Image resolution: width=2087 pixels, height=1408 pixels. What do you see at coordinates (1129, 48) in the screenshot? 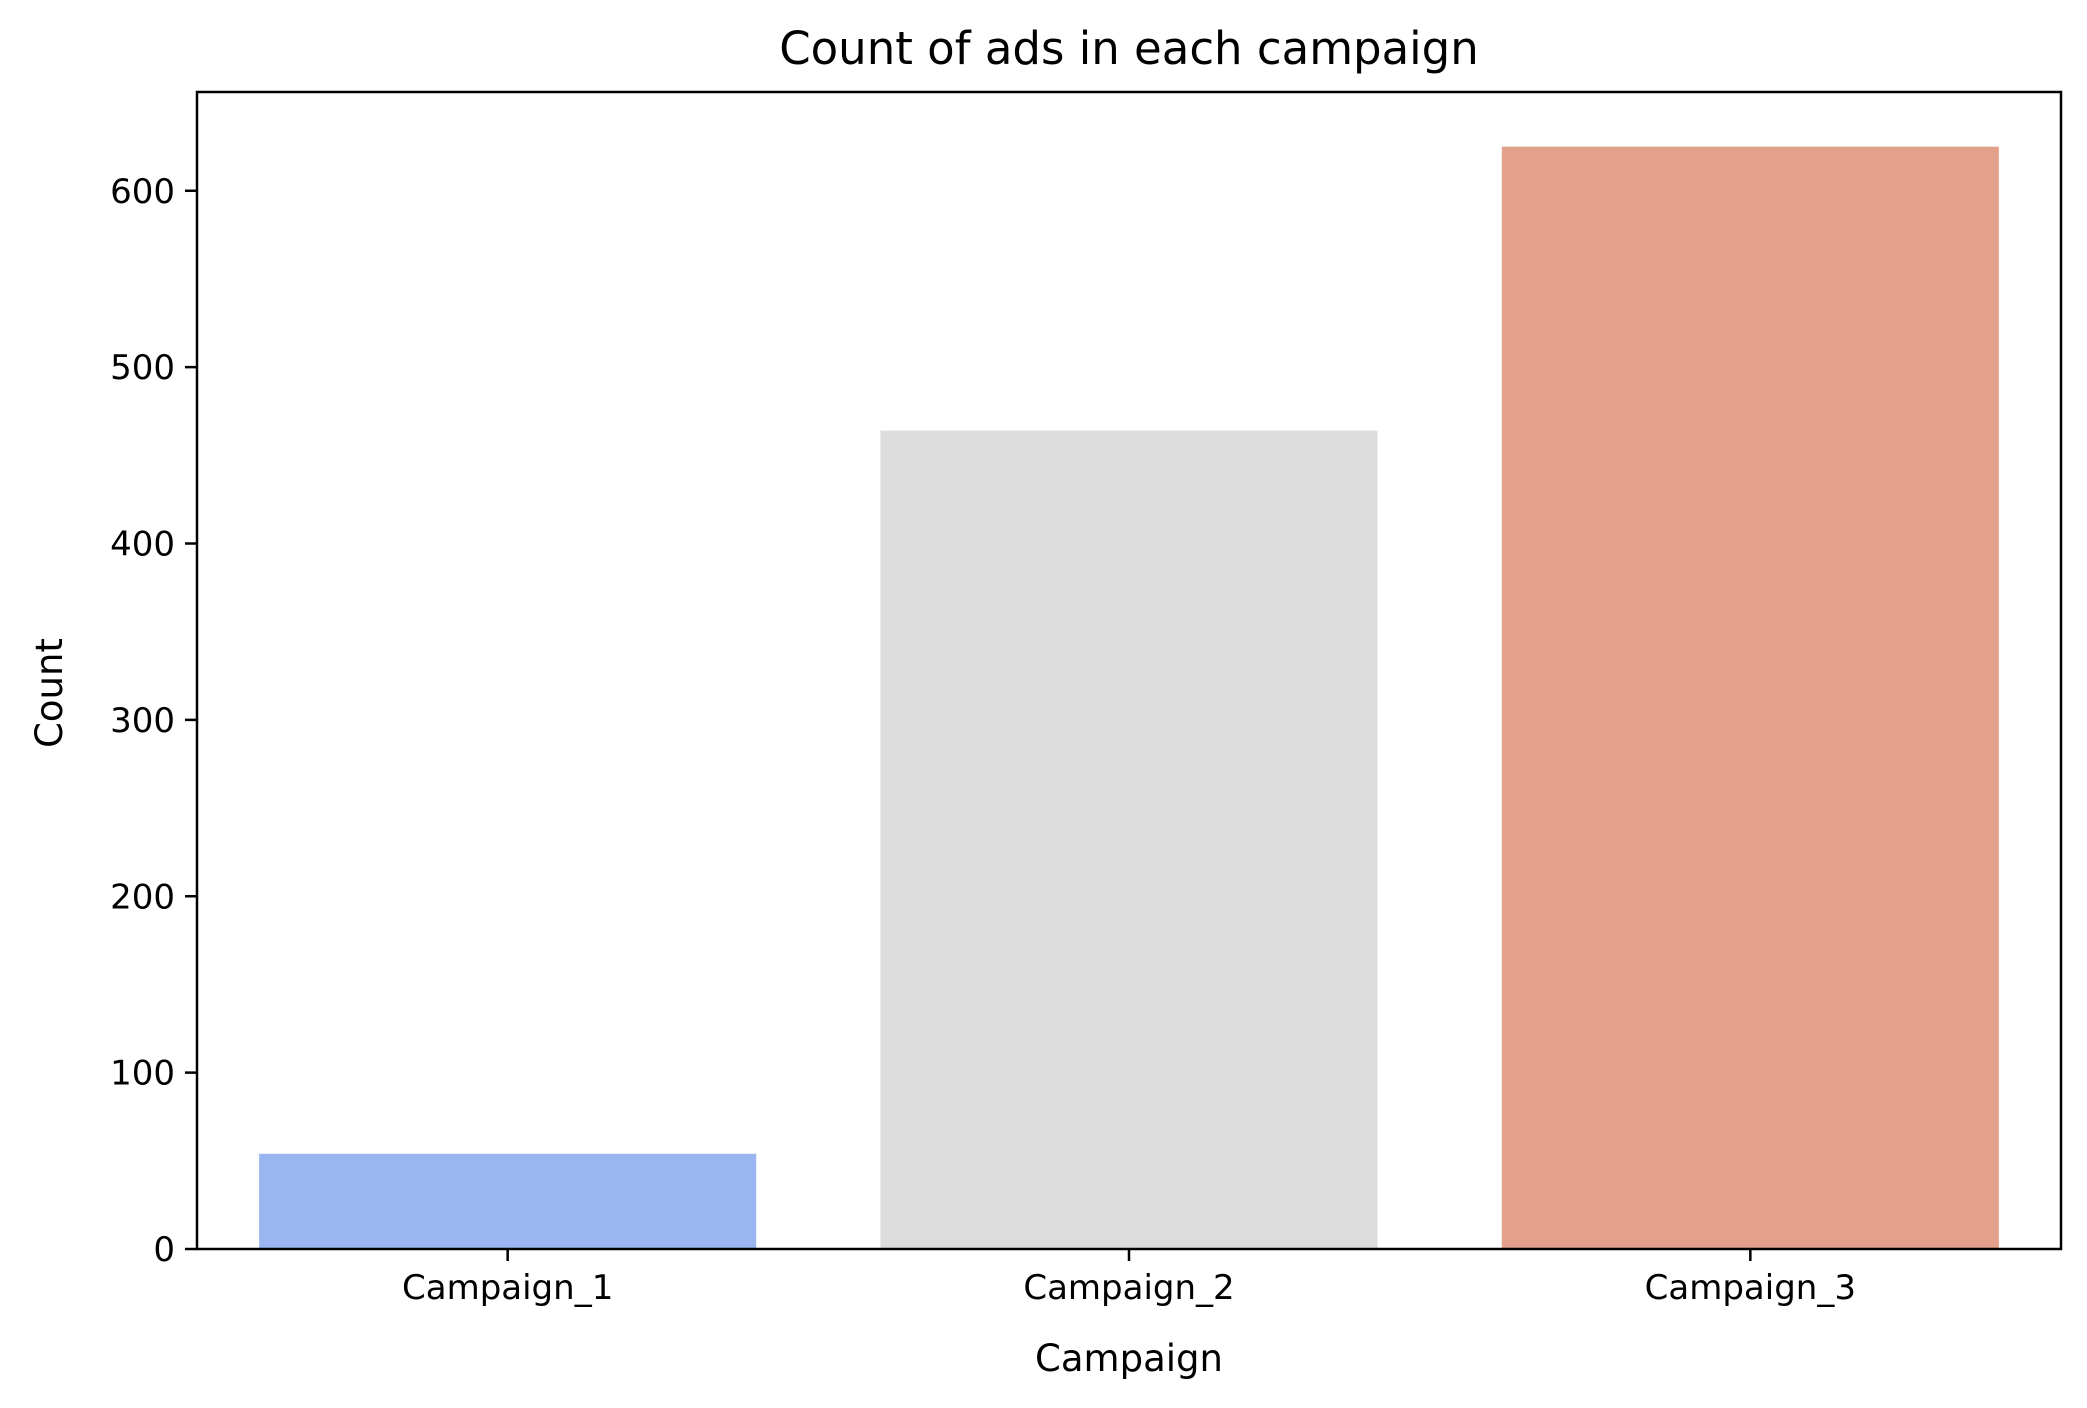
I see `chart-title: Count of ads in each campaign` at bounding box center [1129, 48].